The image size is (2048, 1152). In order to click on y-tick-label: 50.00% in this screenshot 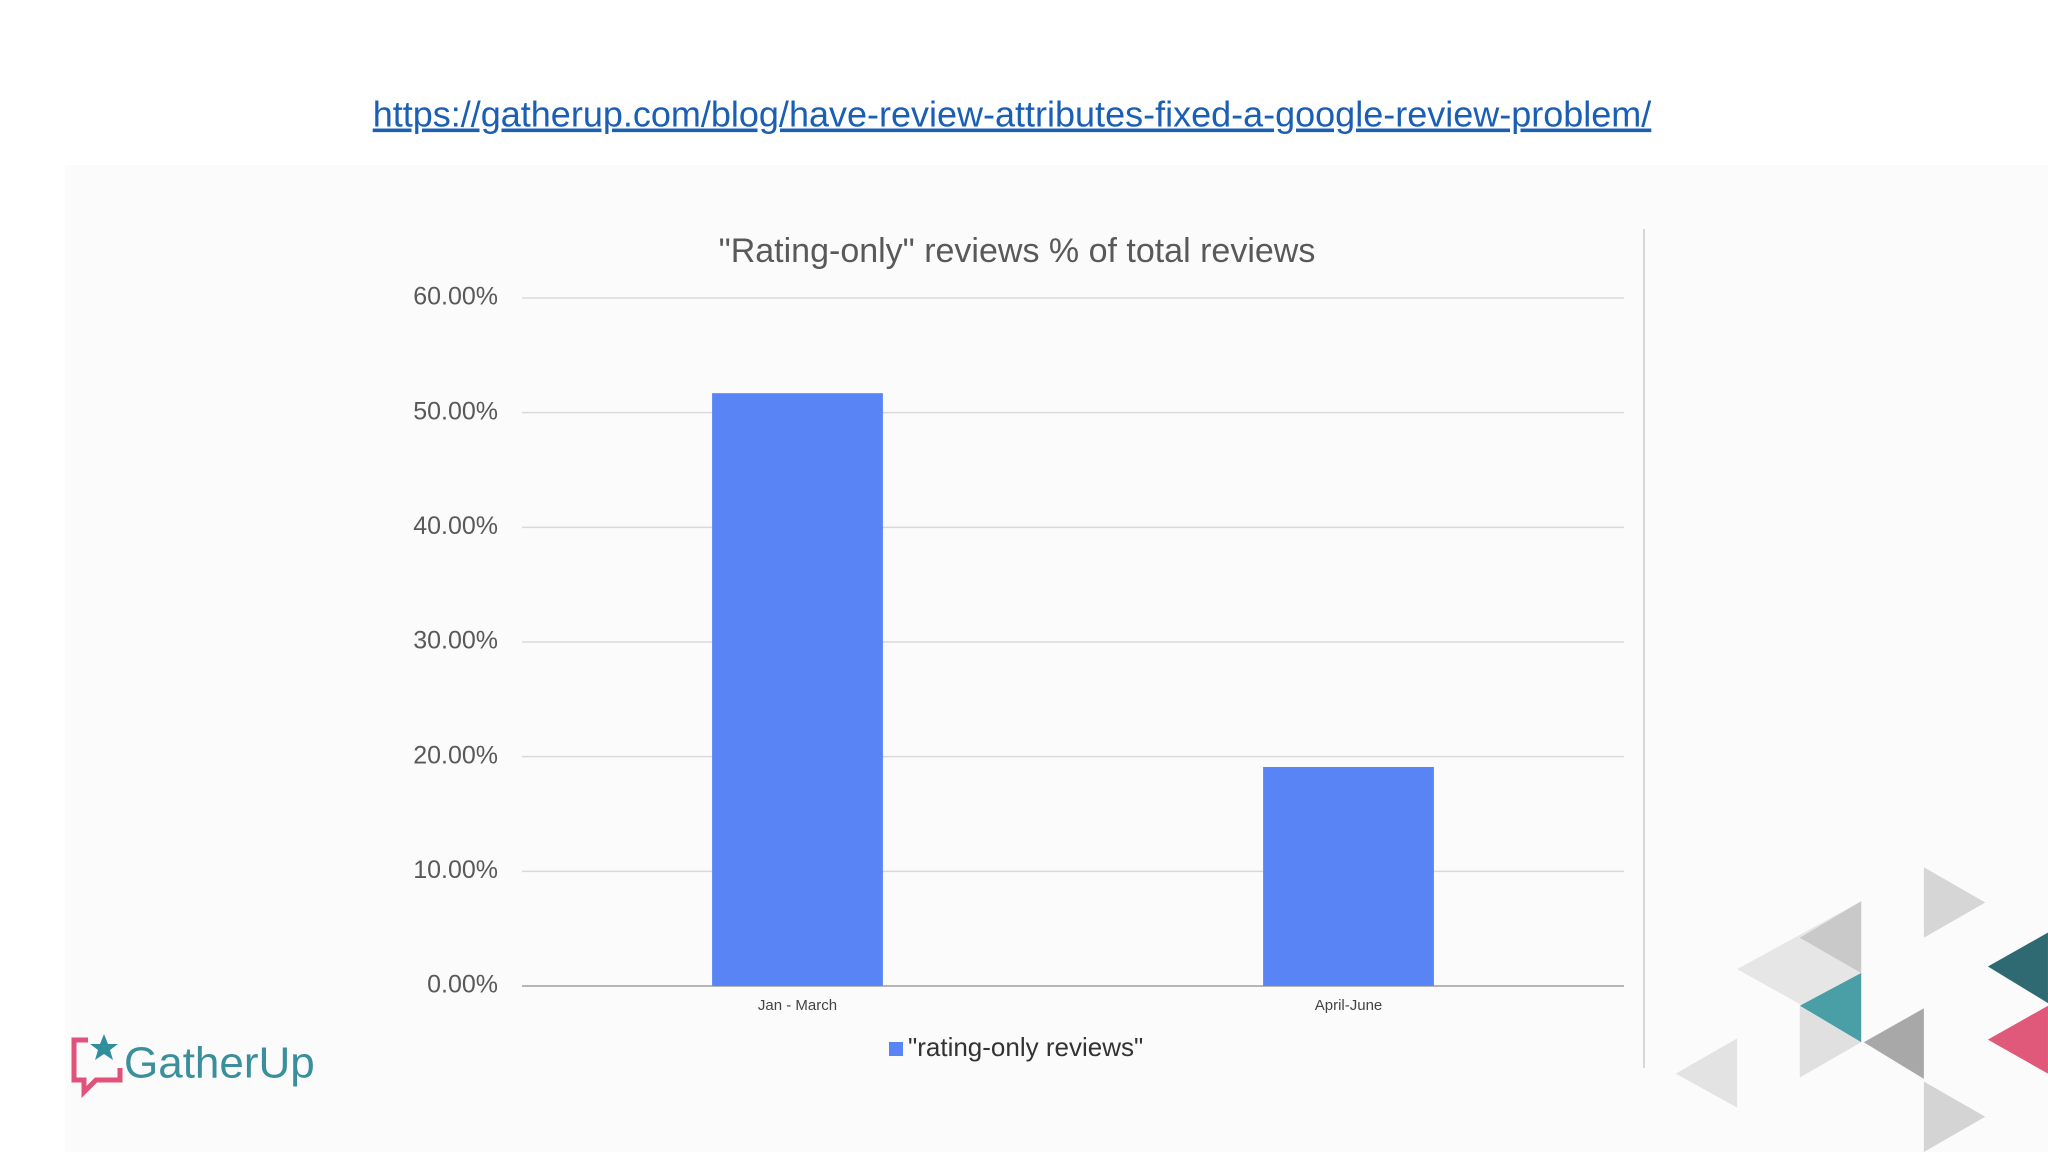, I will do `click(455, 411)`.